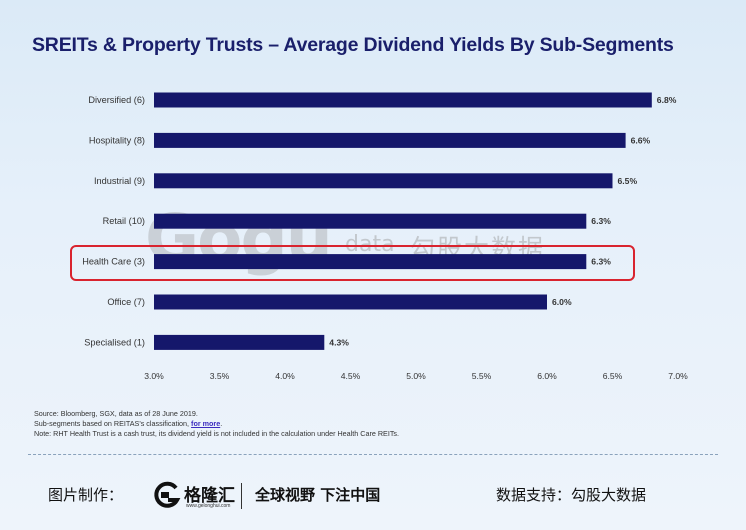 The width and height of the screenshot is (746, 530). What do you see at coordinates (116, 100) in the screenshot?
I see `category-label: Diversified (6)` at bounding box center [116, 100].